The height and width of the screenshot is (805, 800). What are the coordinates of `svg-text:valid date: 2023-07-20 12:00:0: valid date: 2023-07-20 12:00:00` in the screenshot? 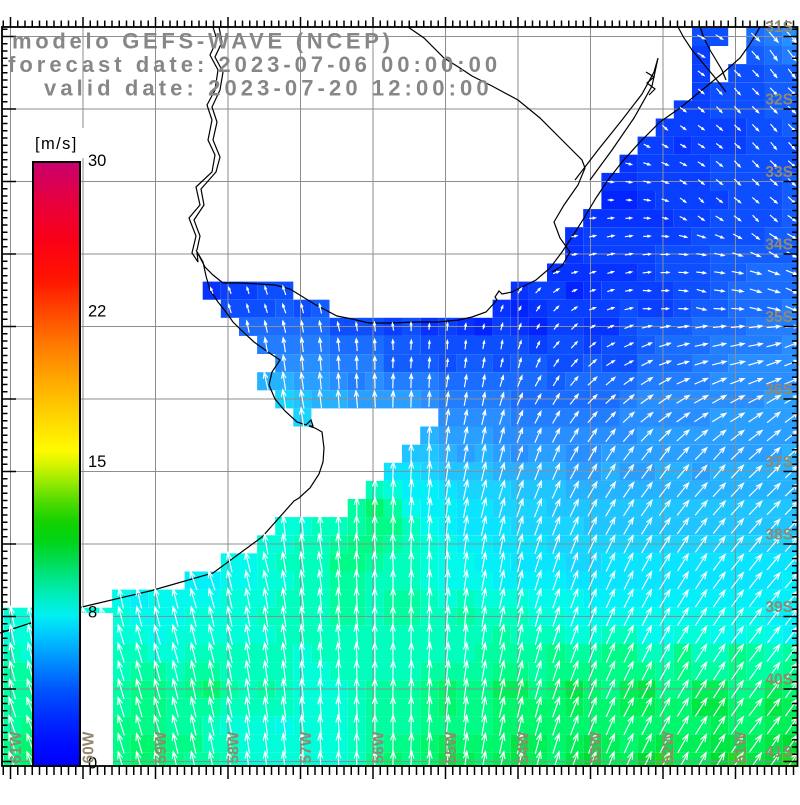 It's located at (268, 88).